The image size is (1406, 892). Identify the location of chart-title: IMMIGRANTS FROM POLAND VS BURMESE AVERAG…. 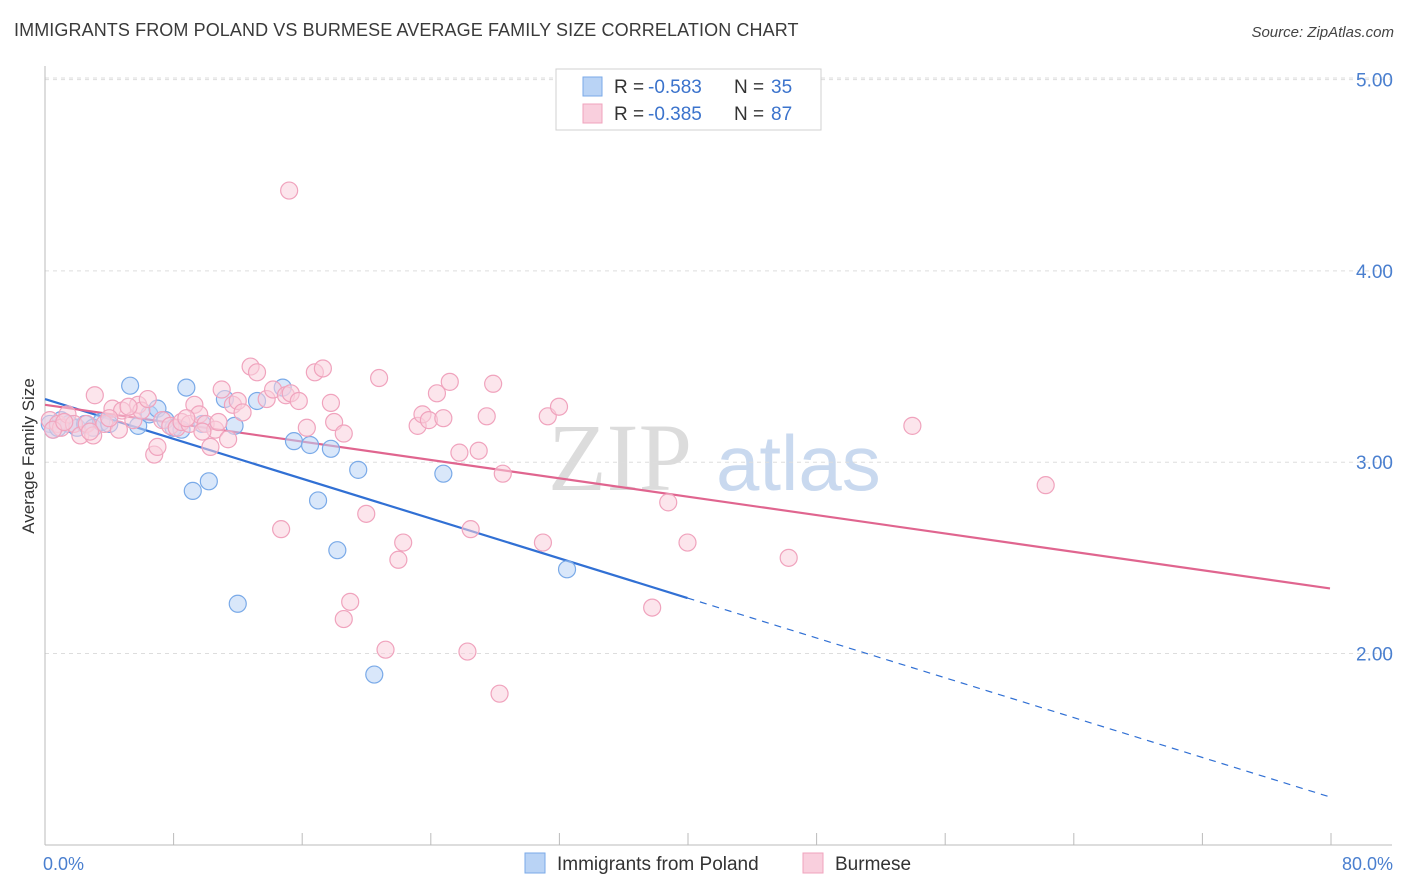
(406, 30).